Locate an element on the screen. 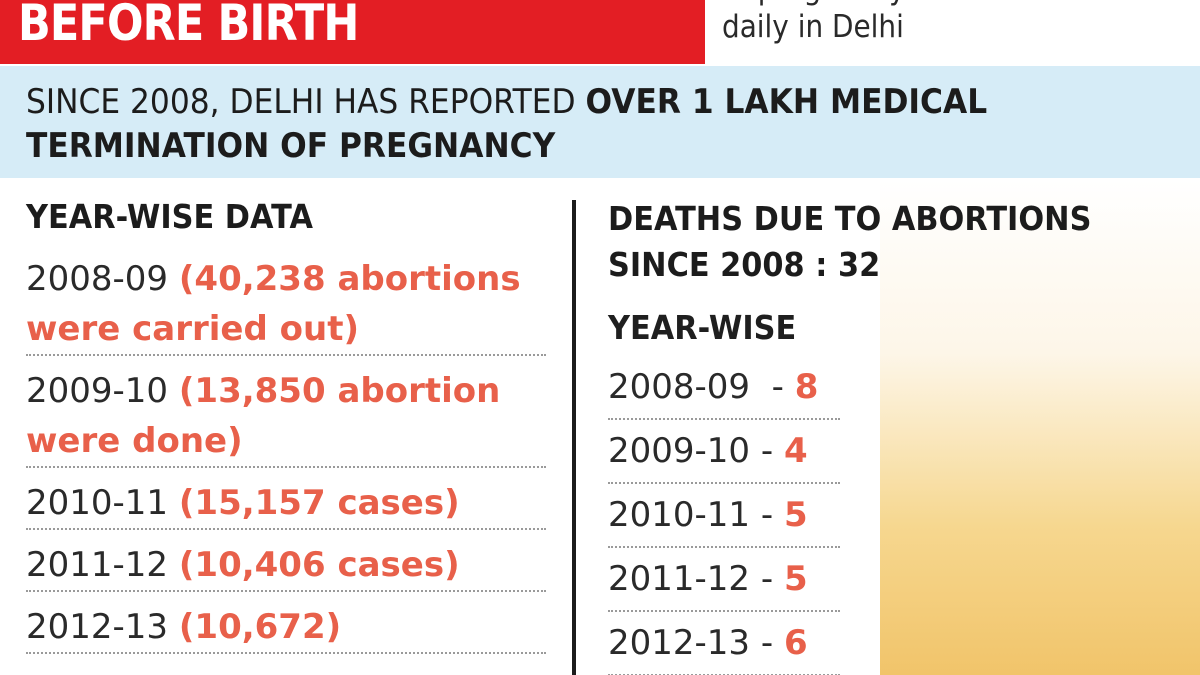 The image size is (1200, 675). entry-value: (40,238 abortions were carried out) is located at coordinates (273, 304).